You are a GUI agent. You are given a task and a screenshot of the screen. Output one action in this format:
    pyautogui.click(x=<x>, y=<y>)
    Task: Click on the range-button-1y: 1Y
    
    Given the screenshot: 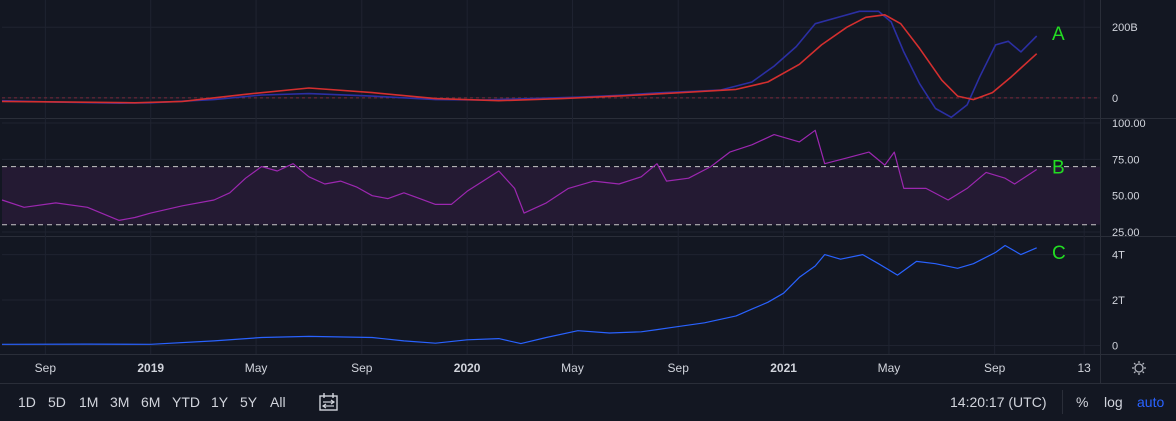 What is the action you would take?
    pyautogui.click(x=220, y=402)
    